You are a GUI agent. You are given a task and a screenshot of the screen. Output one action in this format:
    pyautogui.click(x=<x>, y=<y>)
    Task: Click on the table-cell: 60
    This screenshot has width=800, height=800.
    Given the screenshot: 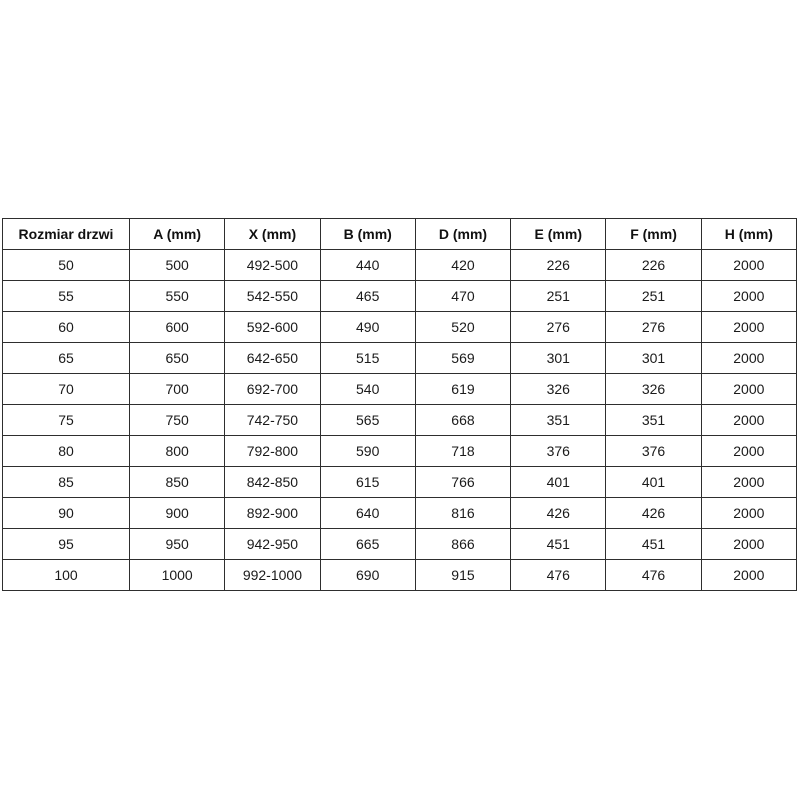 What is the action you would take?
    pyautogui.click(x=66, y=327)
    